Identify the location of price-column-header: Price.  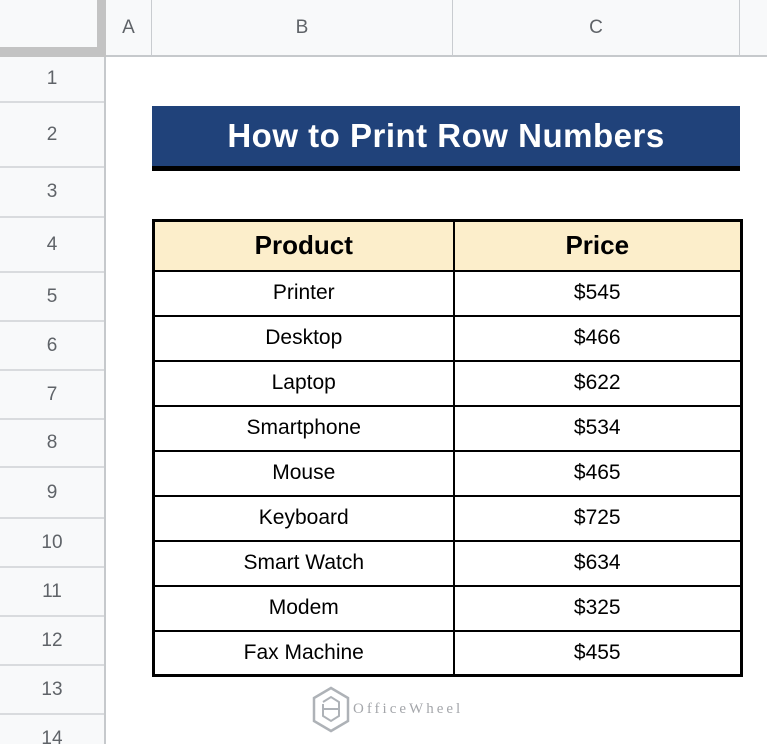
(597, 245).